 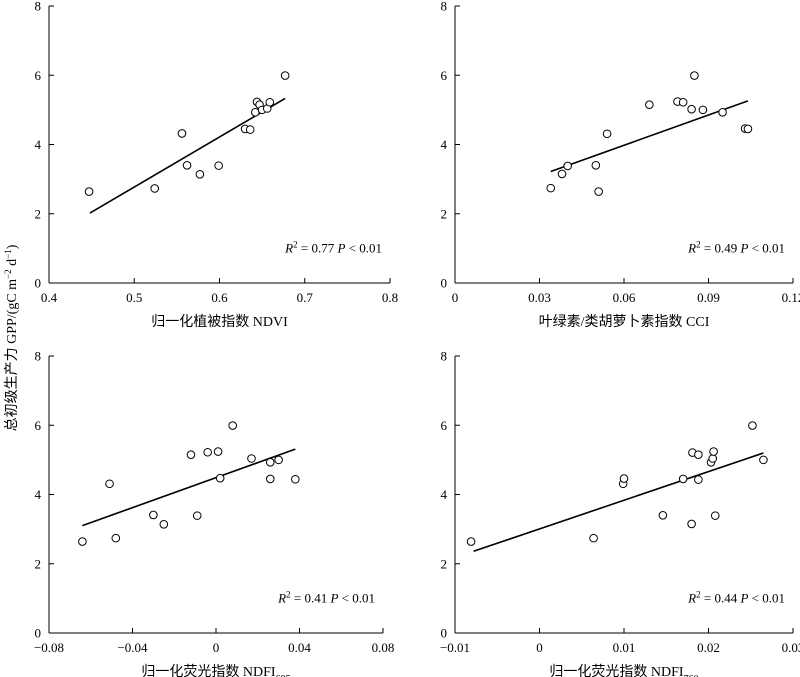 I want to click on x-tick-label: −0.04, so click(x=132, y=647).